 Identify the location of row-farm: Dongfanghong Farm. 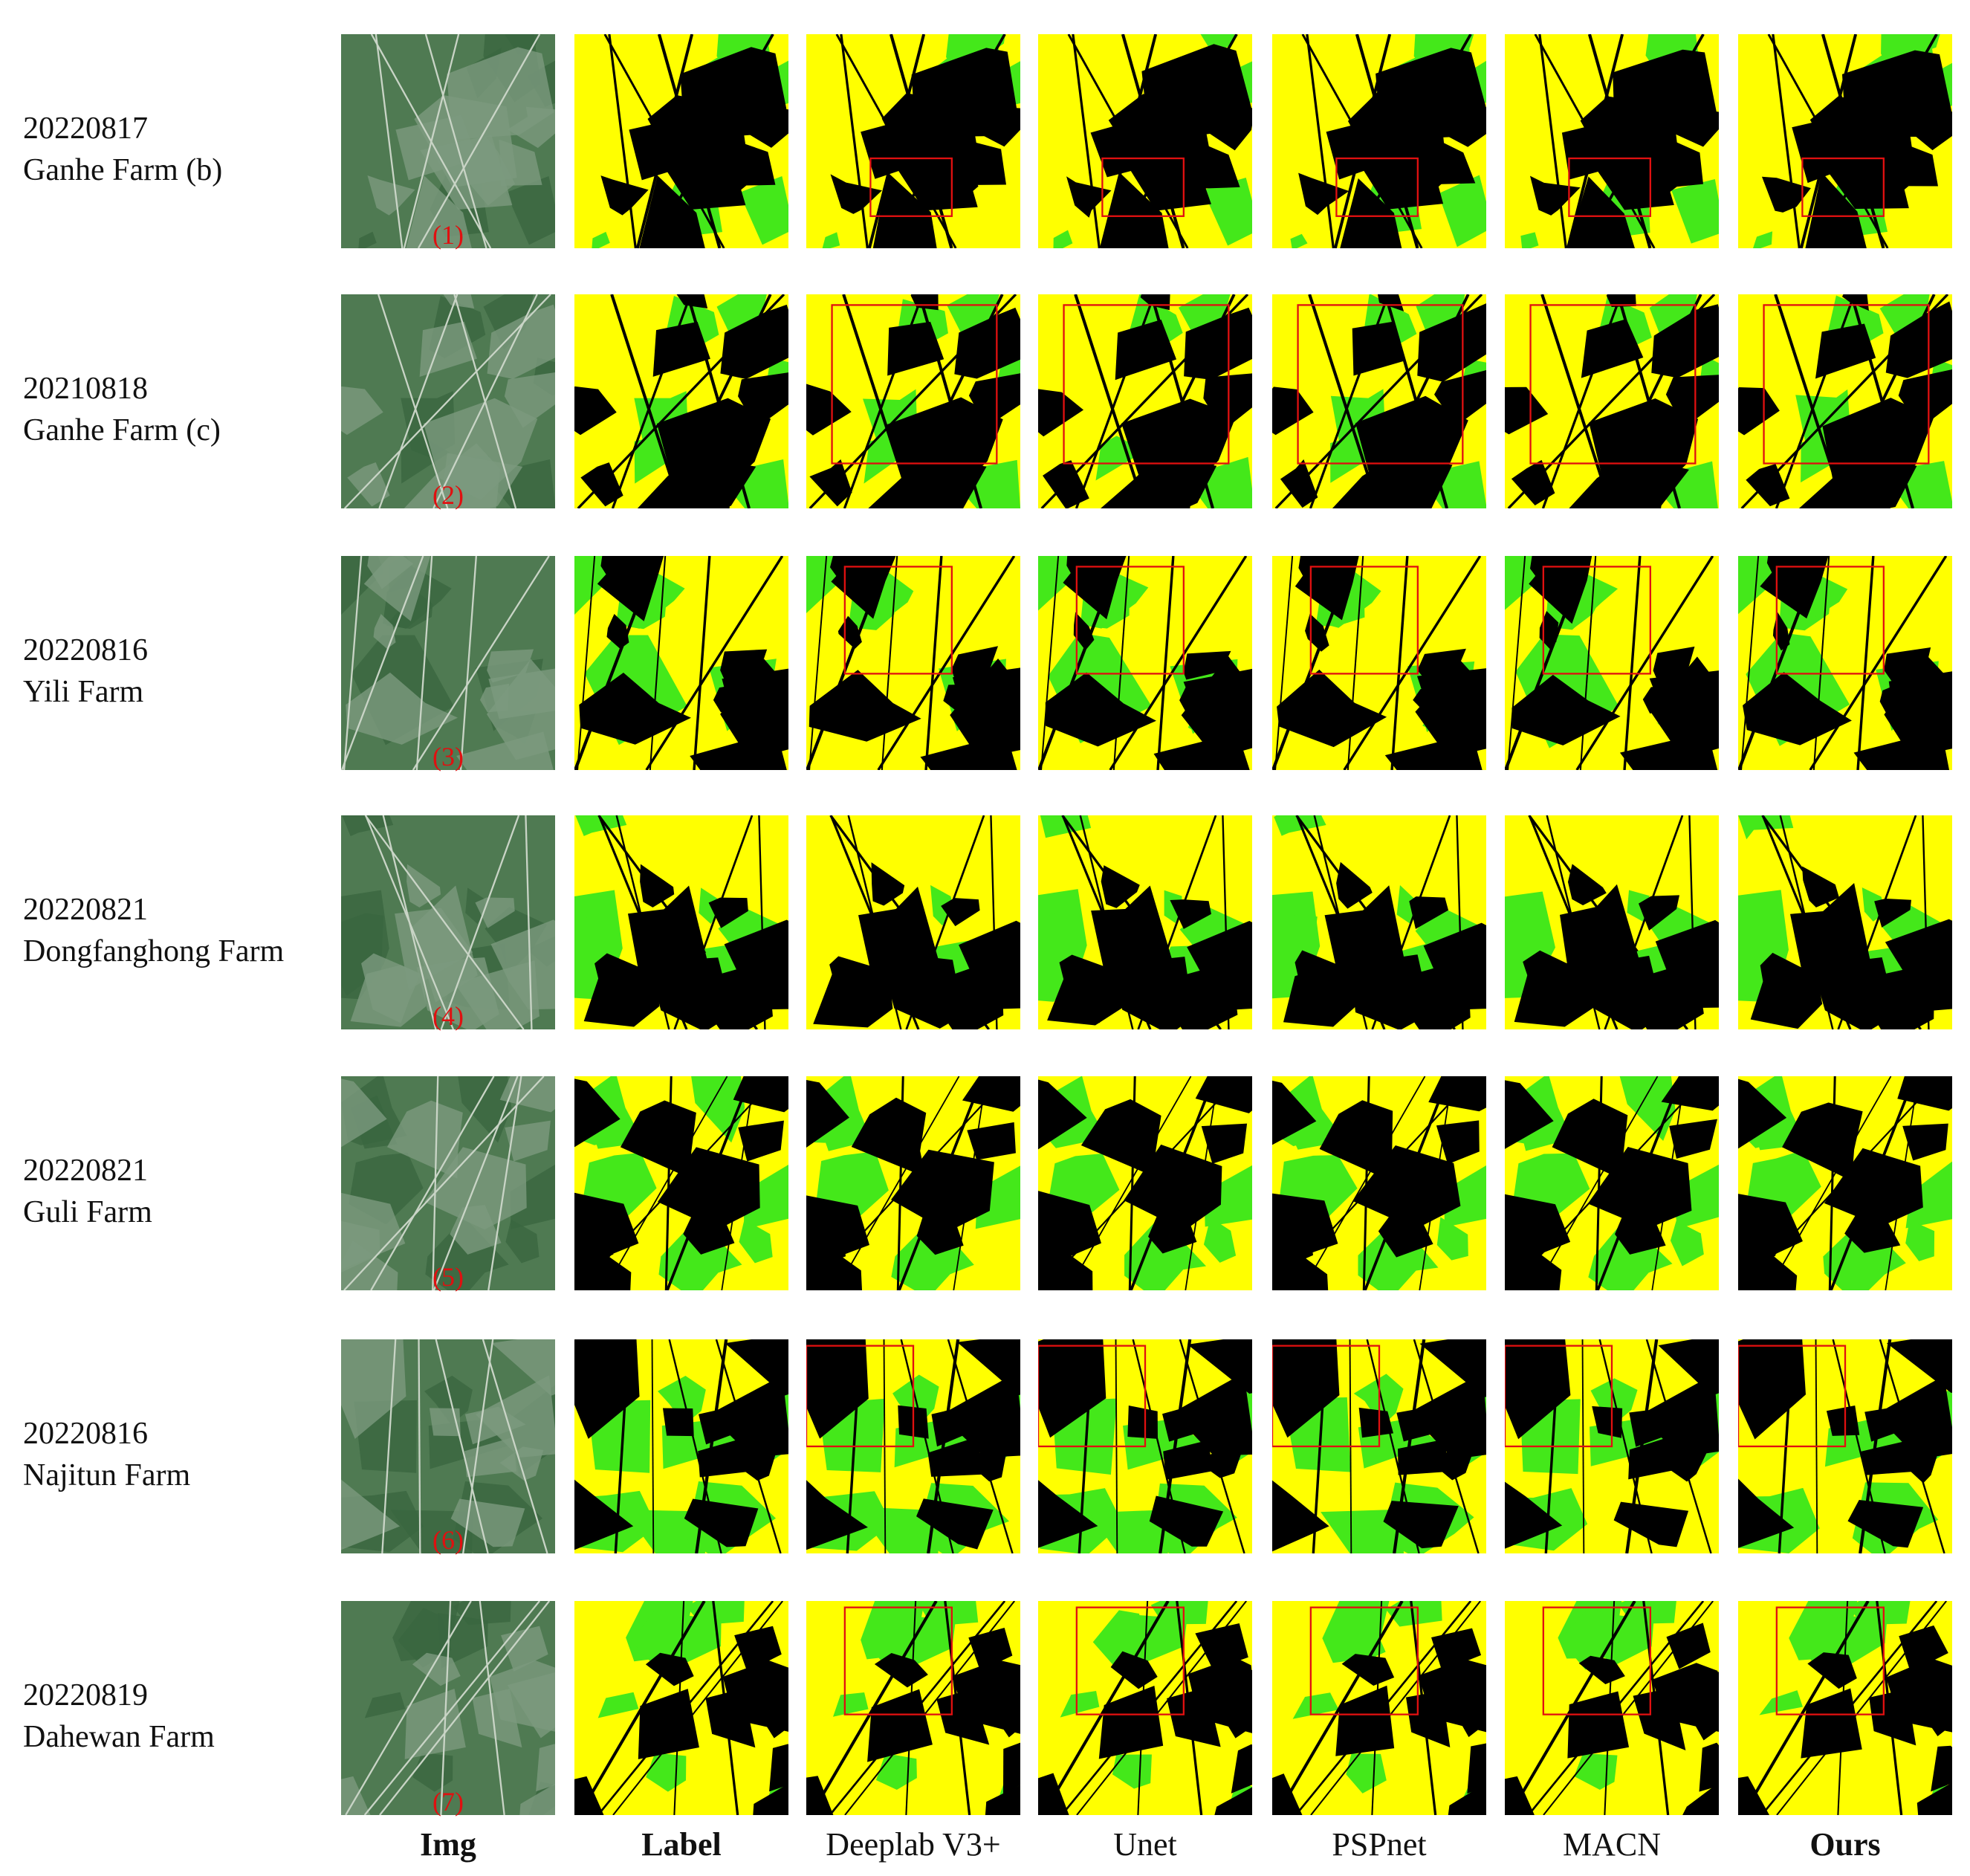
(153, 951).